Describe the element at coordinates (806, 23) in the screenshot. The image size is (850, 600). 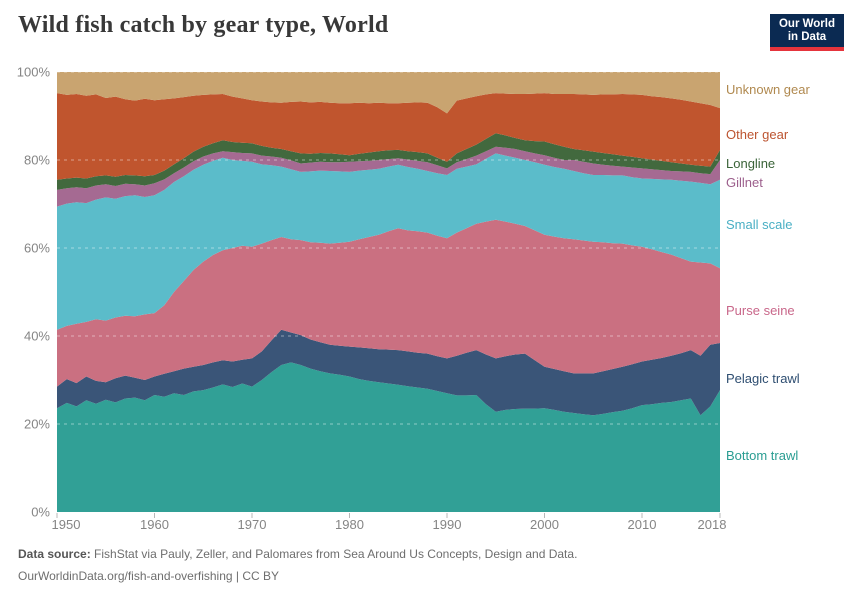
I see `owid-logo-line1: Our World` at that location.